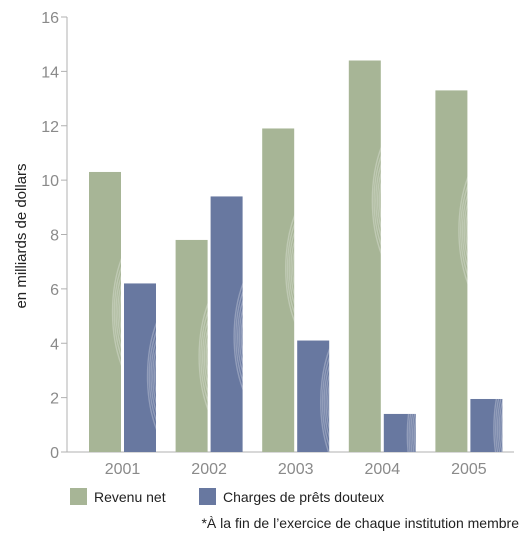 This screenshot has height=533, width=523. I want to click on y-tick-label: 14, so click(50, 72).